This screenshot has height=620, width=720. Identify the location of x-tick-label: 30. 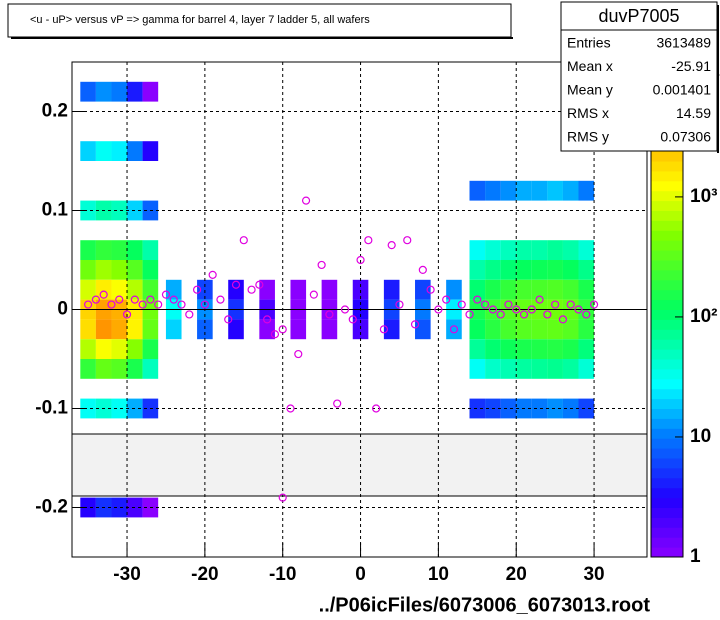
(593, 574).